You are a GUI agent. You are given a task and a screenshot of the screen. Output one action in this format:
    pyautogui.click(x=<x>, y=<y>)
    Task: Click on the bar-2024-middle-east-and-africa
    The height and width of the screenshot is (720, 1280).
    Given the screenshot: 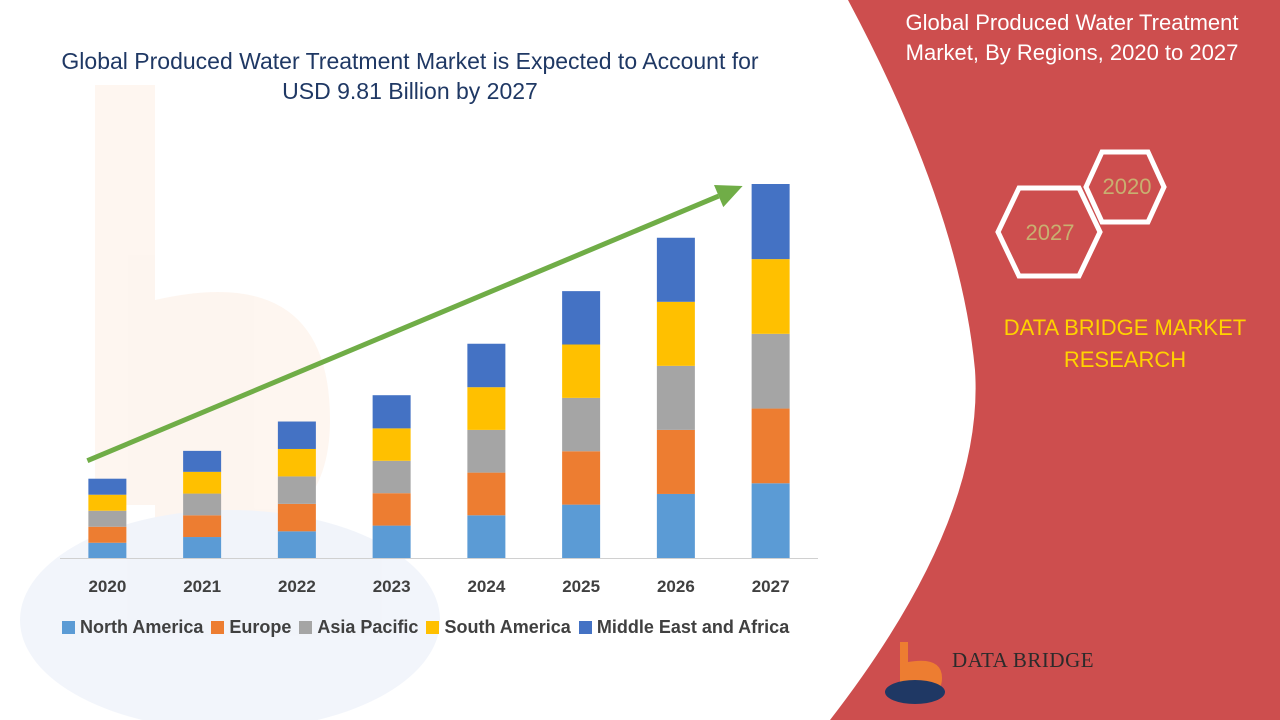 What is the action you would take?
    pyautogui.click(x=486, y=365)
    